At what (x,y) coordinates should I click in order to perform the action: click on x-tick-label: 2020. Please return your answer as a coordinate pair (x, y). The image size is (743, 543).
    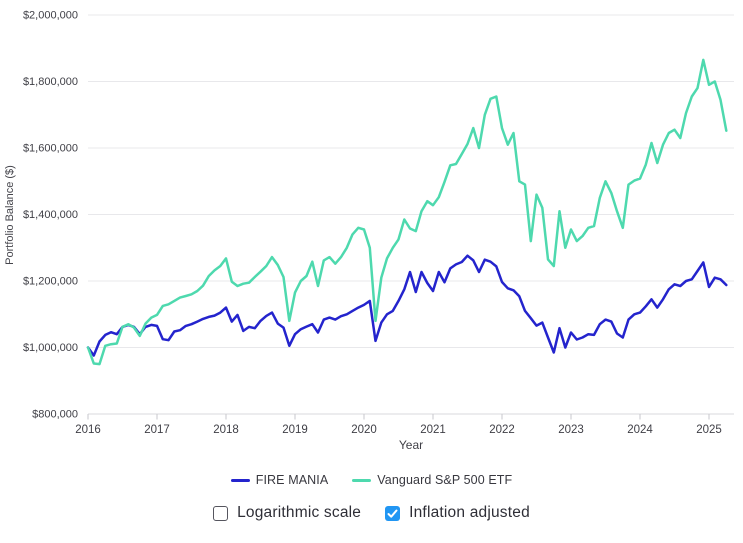
    Looking at the image, I should click on (364, 430).